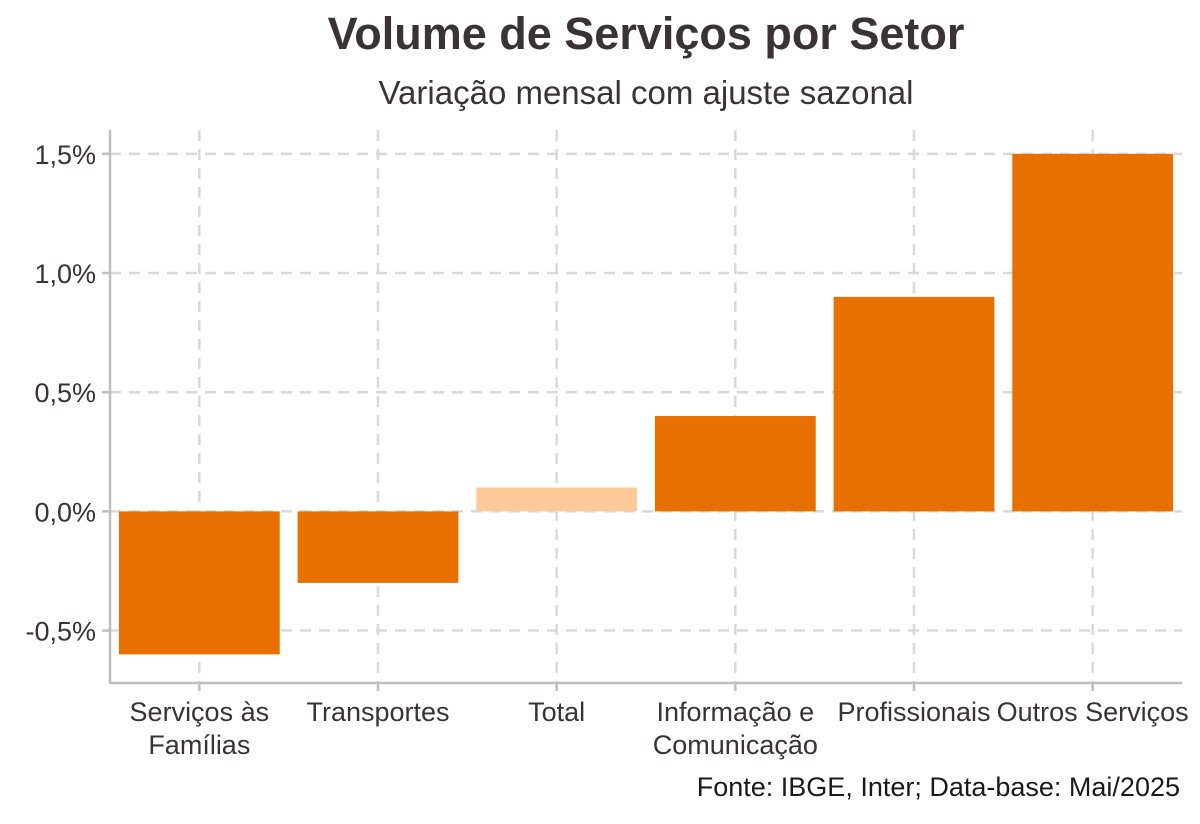 This screenshot has width=1200, height=824. I want to click on x-tick-label: Outros Serviços, so click(1093, 712).